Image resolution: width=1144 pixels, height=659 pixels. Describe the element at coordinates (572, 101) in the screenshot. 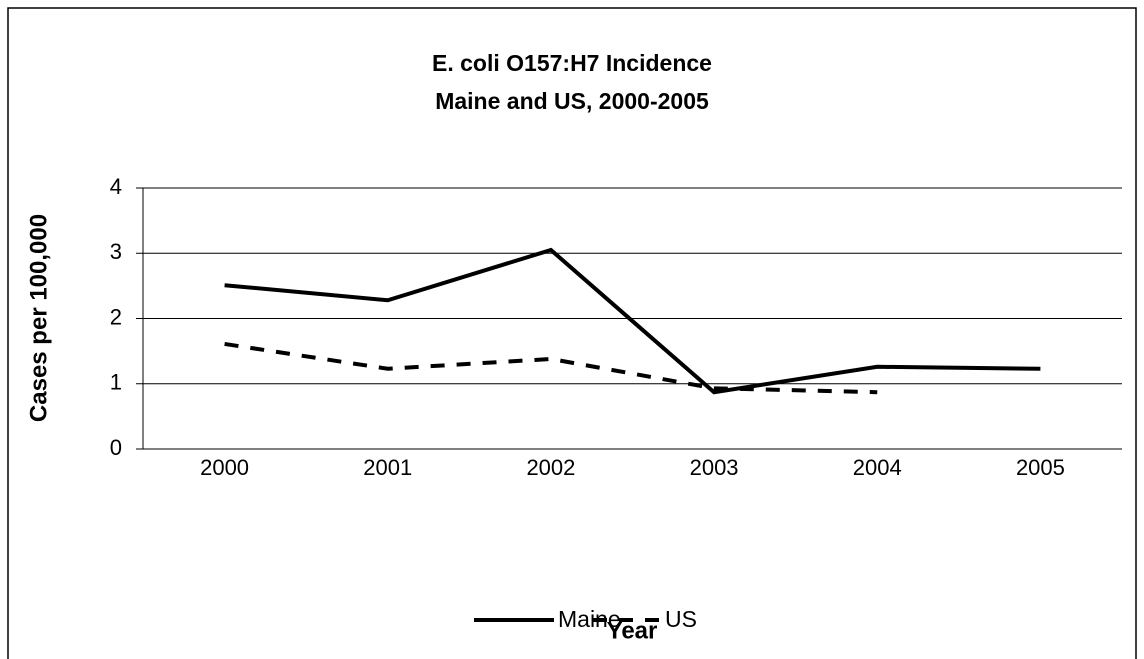

I see `chart-subtitle: Maine and US, 2000-2005` at that location.